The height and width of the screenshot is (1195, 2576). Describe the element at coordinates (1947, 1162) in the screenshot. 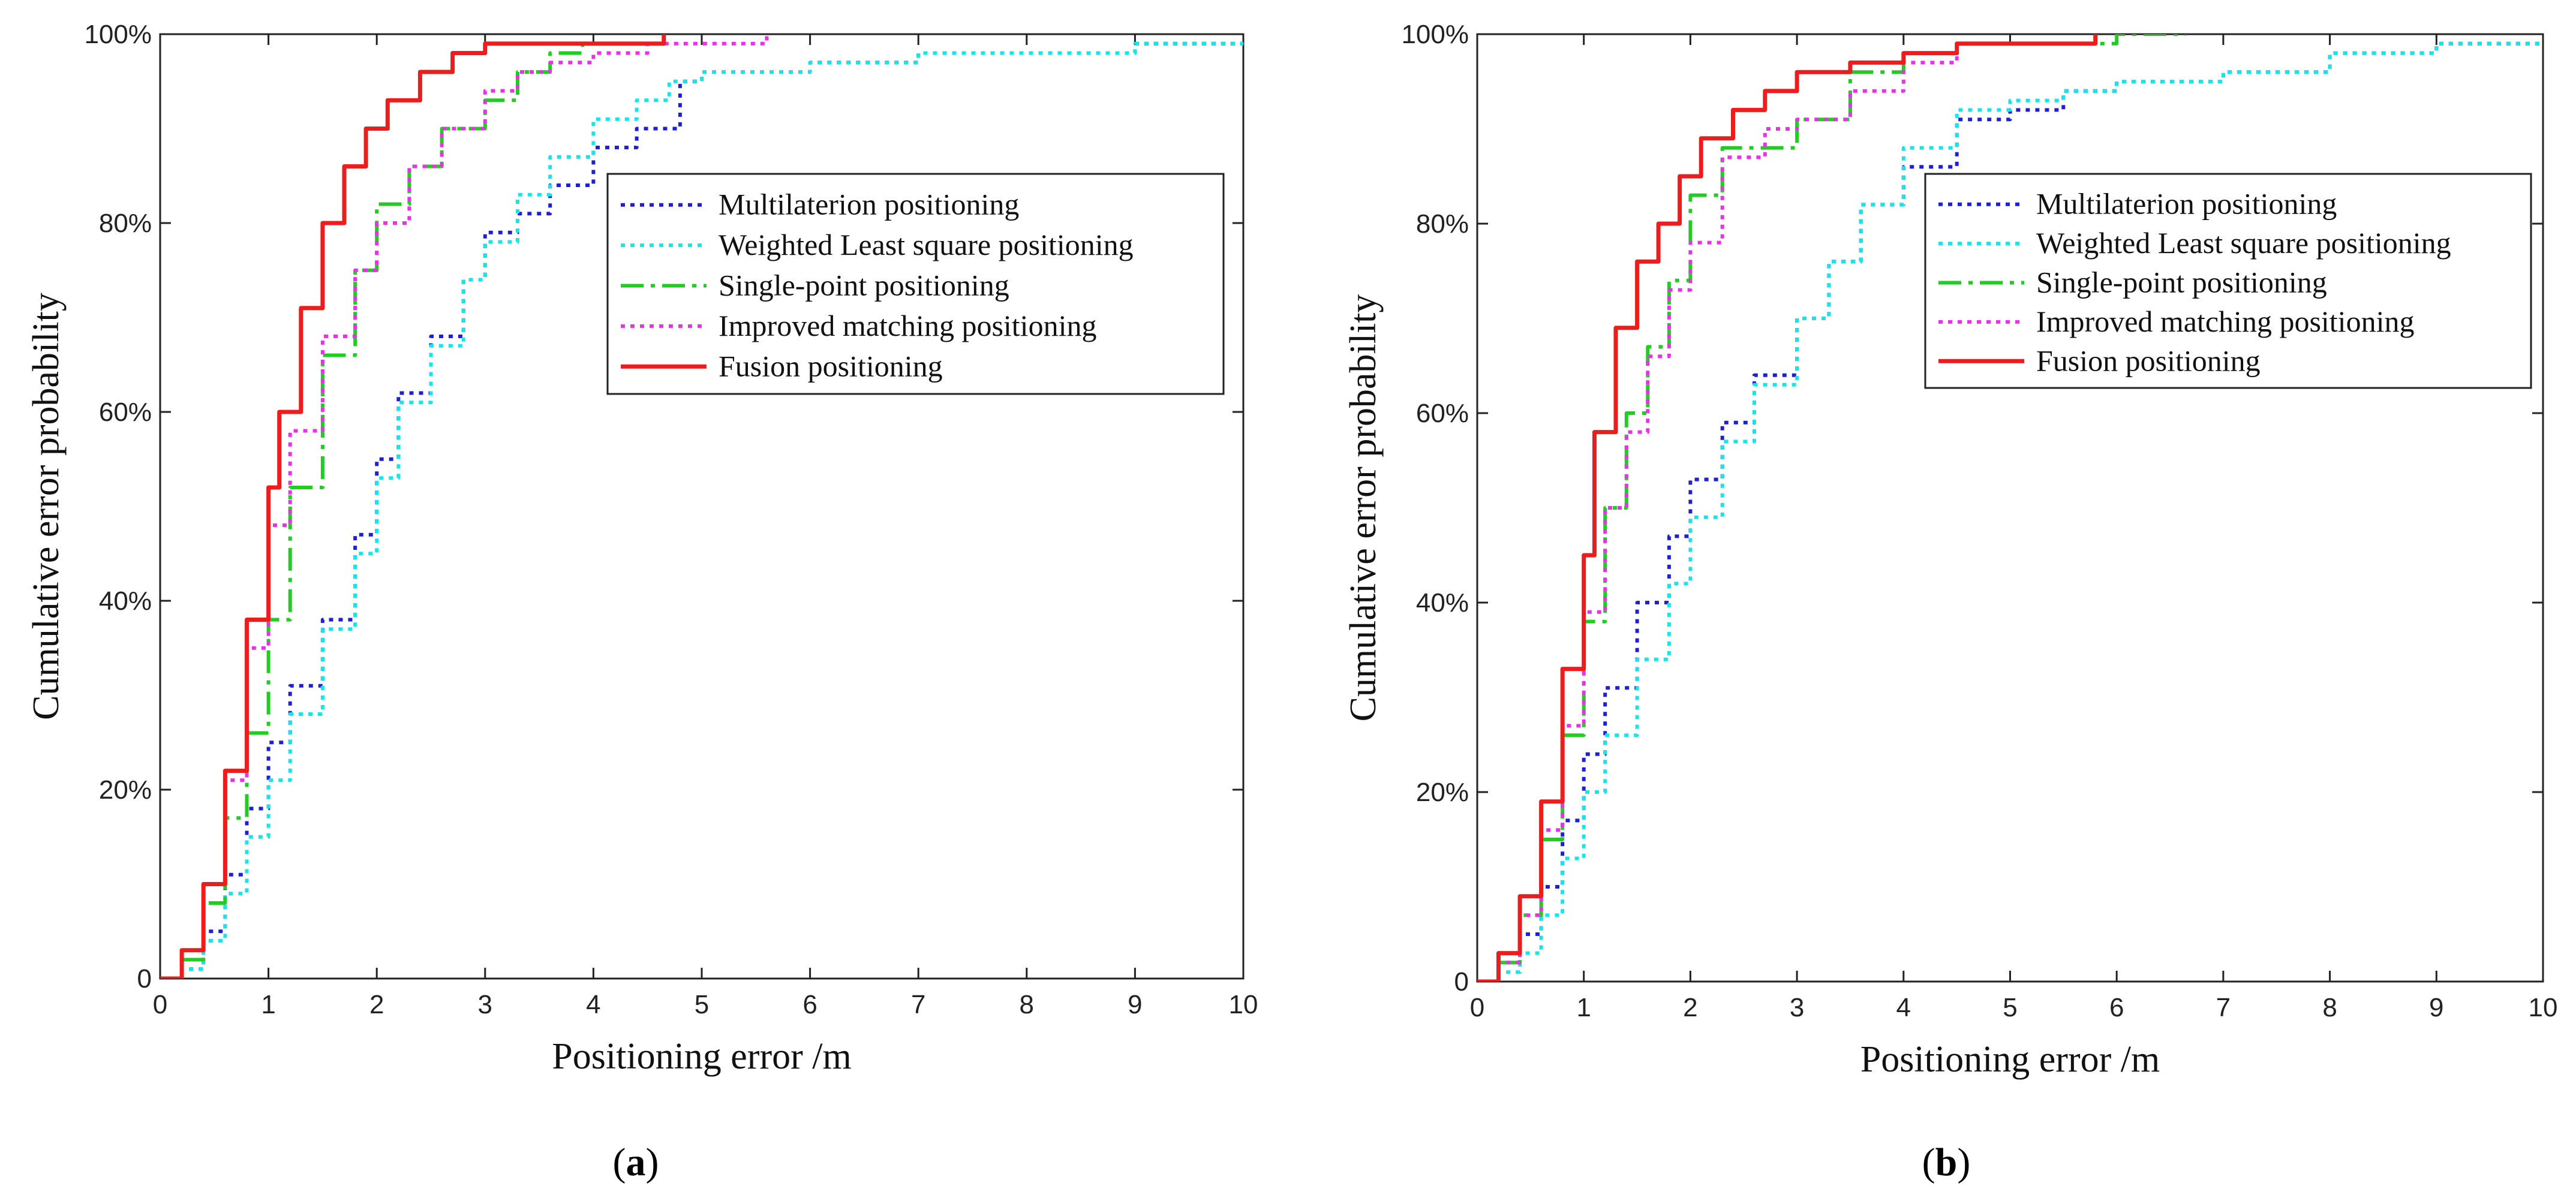

I see `panel-label: (b)` at that location.